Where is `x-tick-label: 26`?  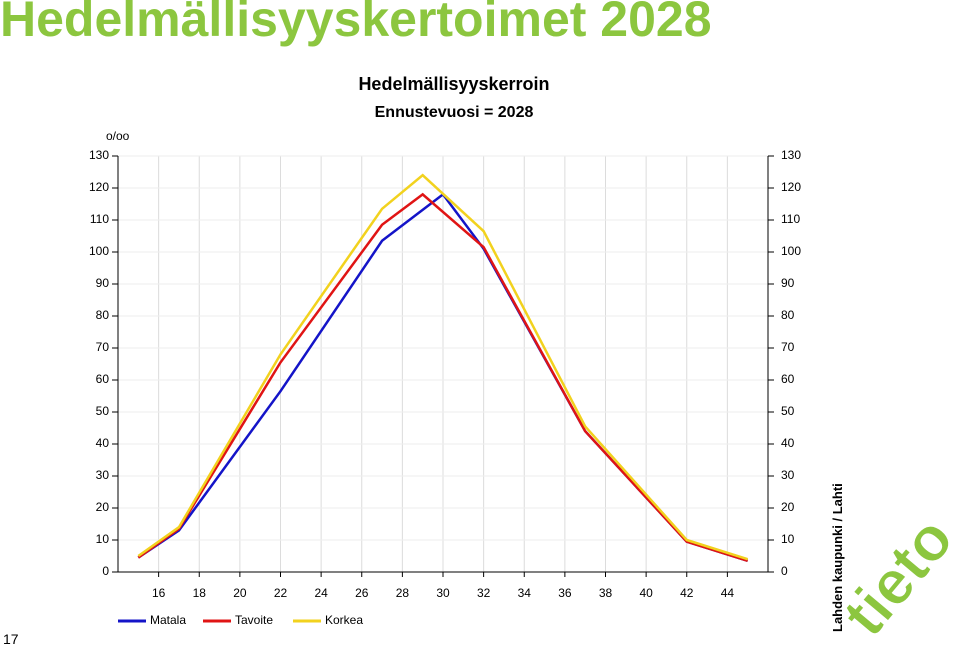
x-tick-label: 26 is located at coordinates (362, 593).